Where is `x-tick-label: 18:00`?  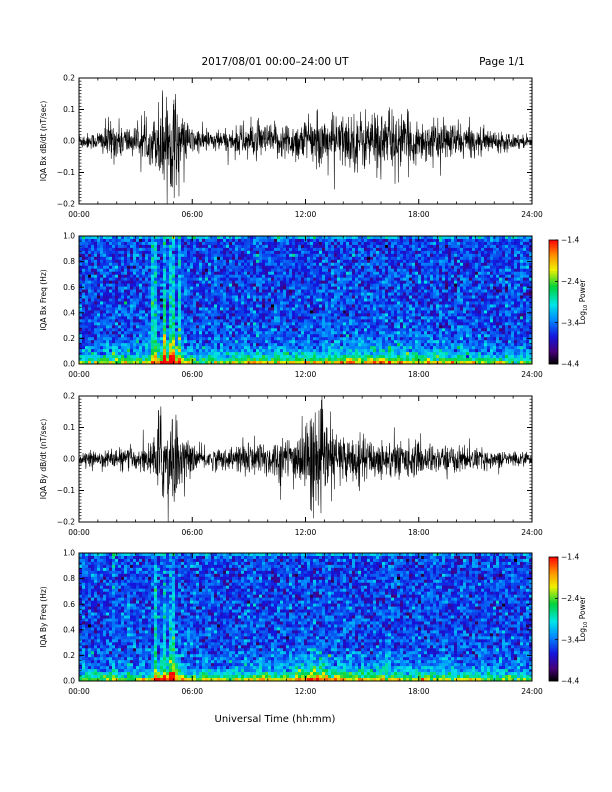
x-tick-label: 18:00 is located at coordinates (419, 214).